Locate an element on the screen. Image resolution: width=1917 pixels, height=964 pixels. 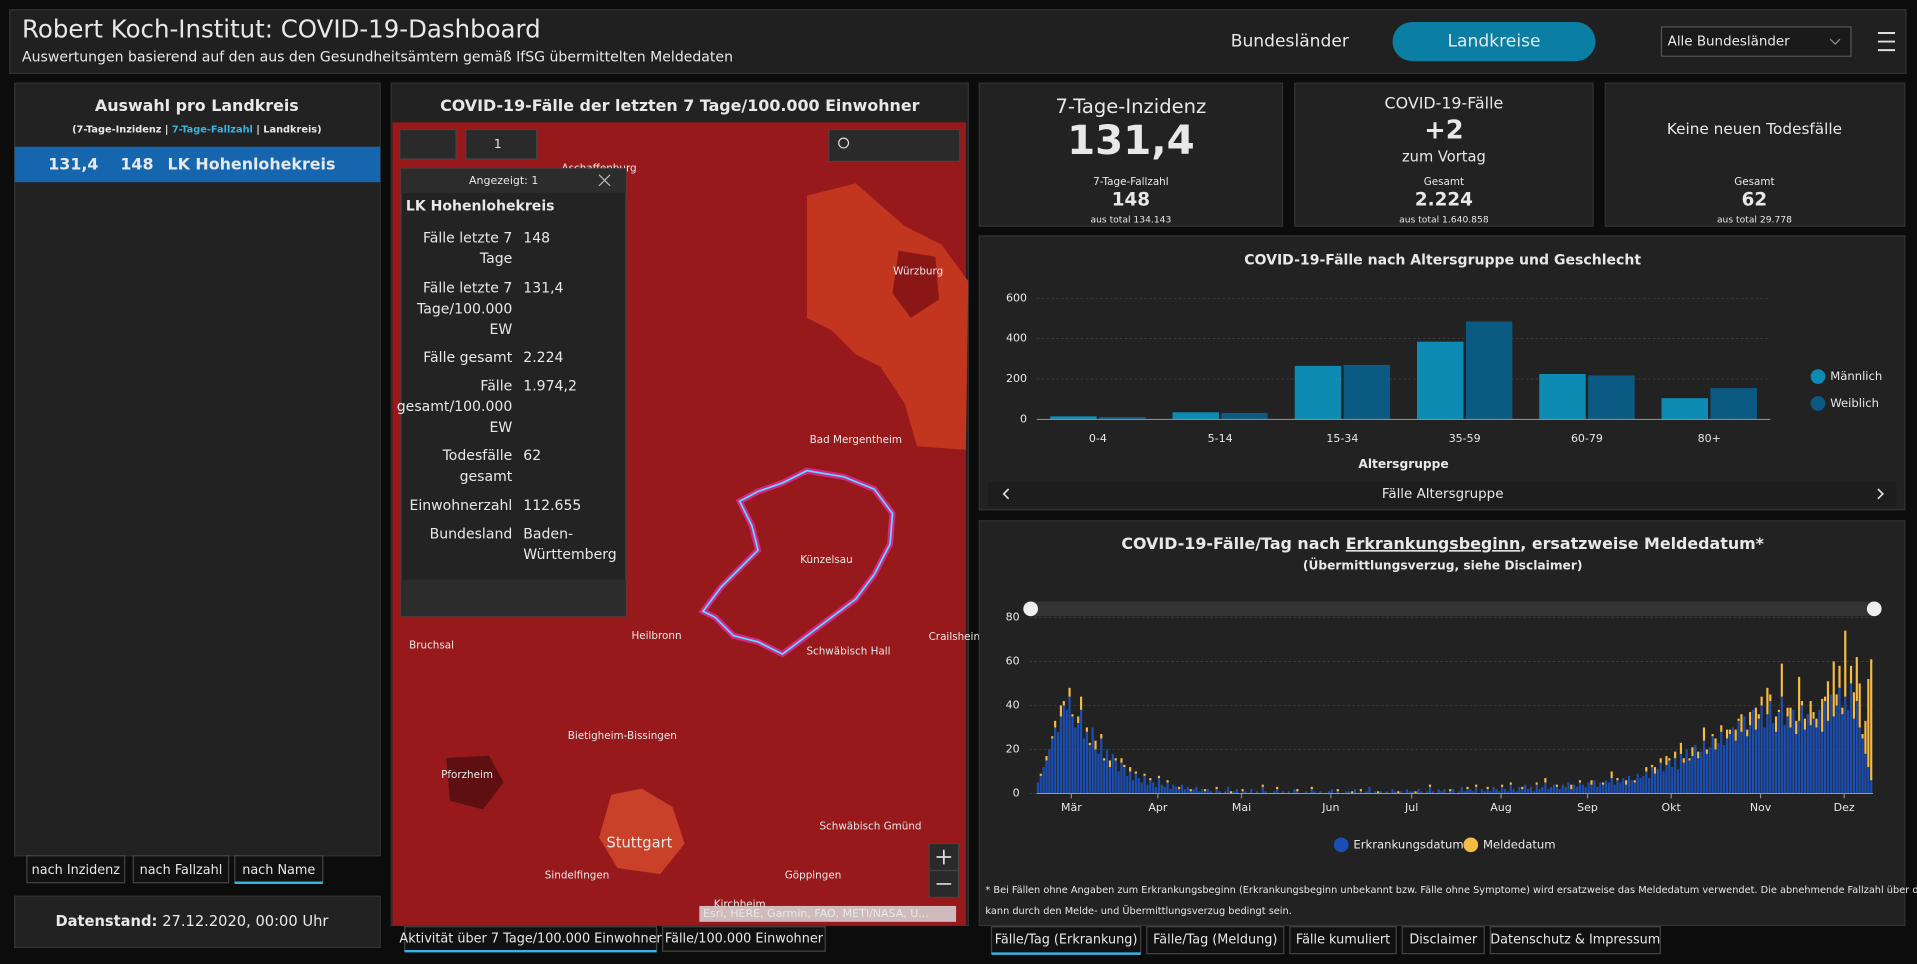
field-label: Fälle gesamt is located at coordinates (467, 358).